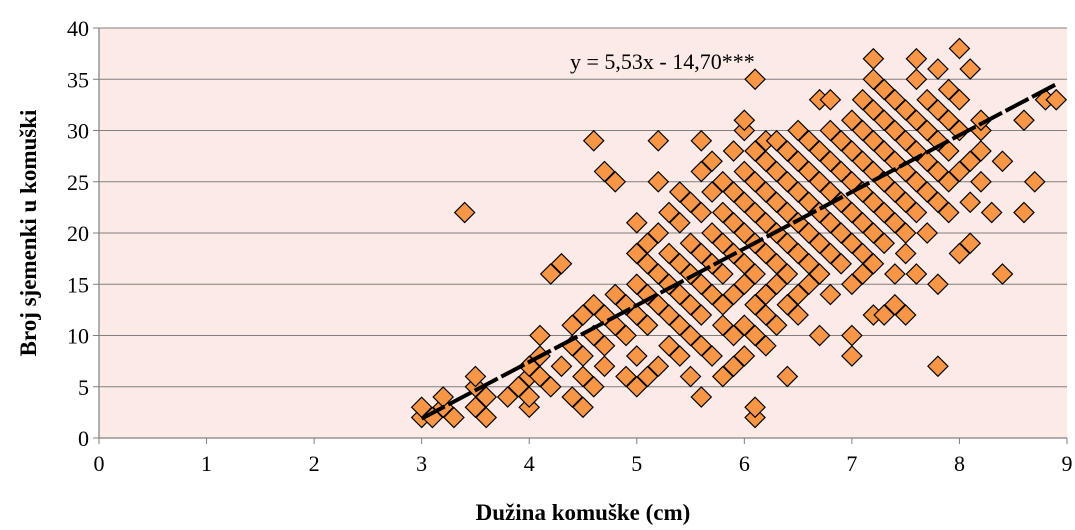 The image size is (1075, 530). Describe the element at coordinates (78, 182) in the screenshot. I see `y-tick-label: 25` at that location.